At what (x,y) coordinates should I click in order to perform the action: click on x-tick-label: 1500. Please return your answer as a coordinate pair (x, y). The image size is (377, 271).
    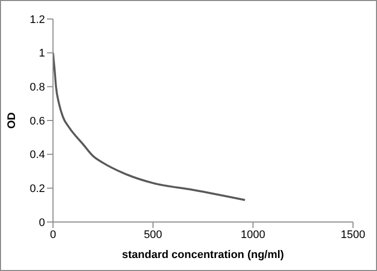
    Looking at the image, I should click on (353, 234).